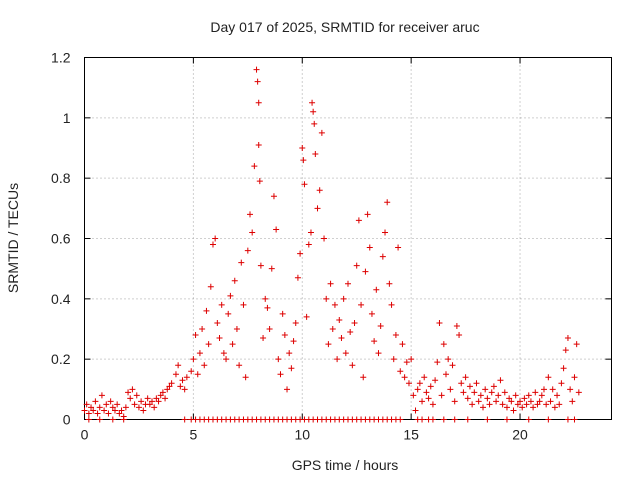  Describe the element at coordinates (61, 299) in the screenshot. I see `y-tick-label: 0.4` at that location.